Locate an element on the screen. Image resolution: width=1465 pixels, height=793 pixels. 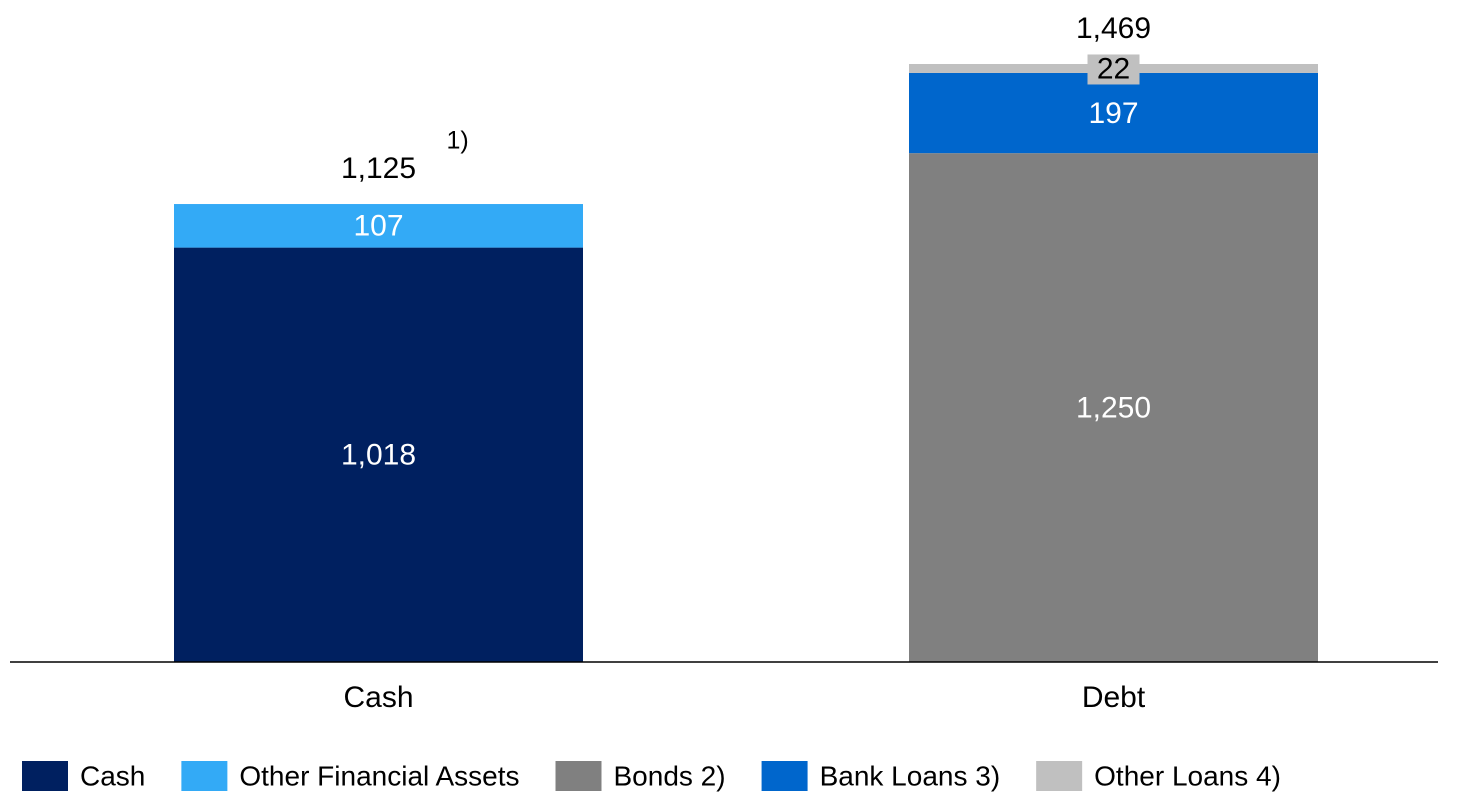
value-label: 22 is located at coordinates (1113, 68).